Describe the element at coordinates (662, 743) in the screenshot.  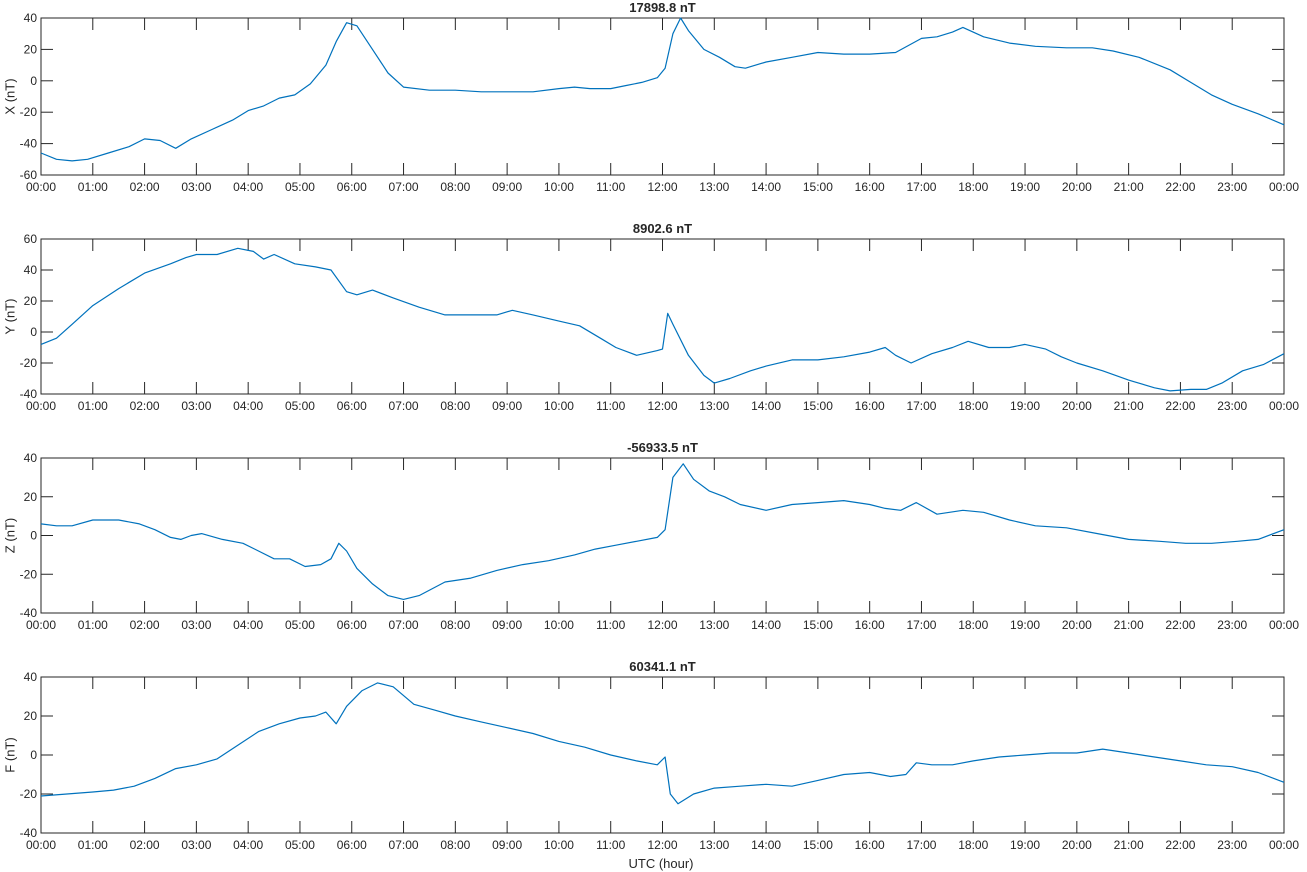
I see `series-line` at that location.